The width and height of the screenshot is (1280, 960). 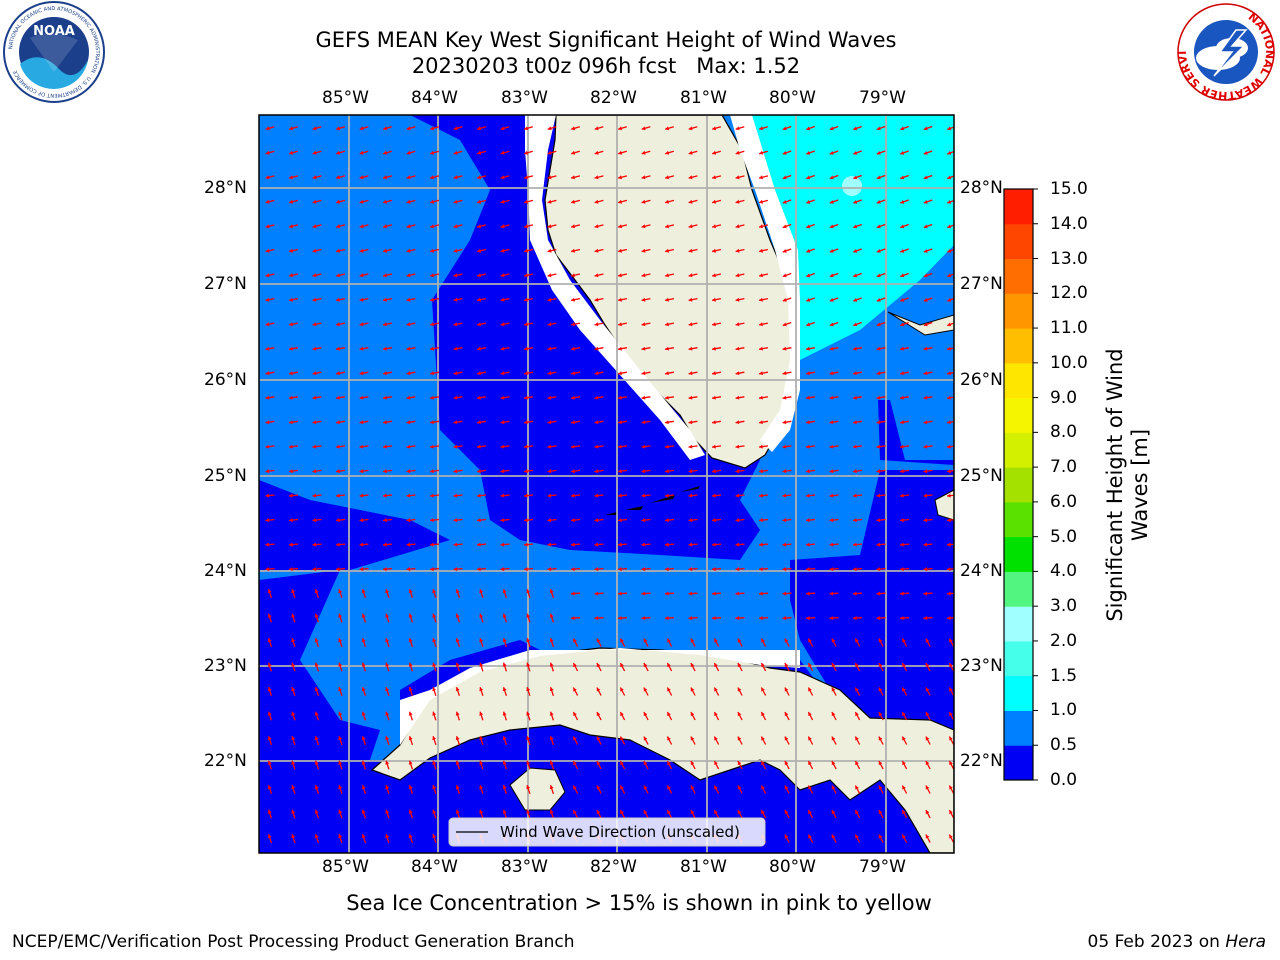 What do you see at coordinates (1127, 485) in the screenshot?
I see `colorbar-title: Significant Height of Wind Waves [m]` at bounding box center [1127, 485].